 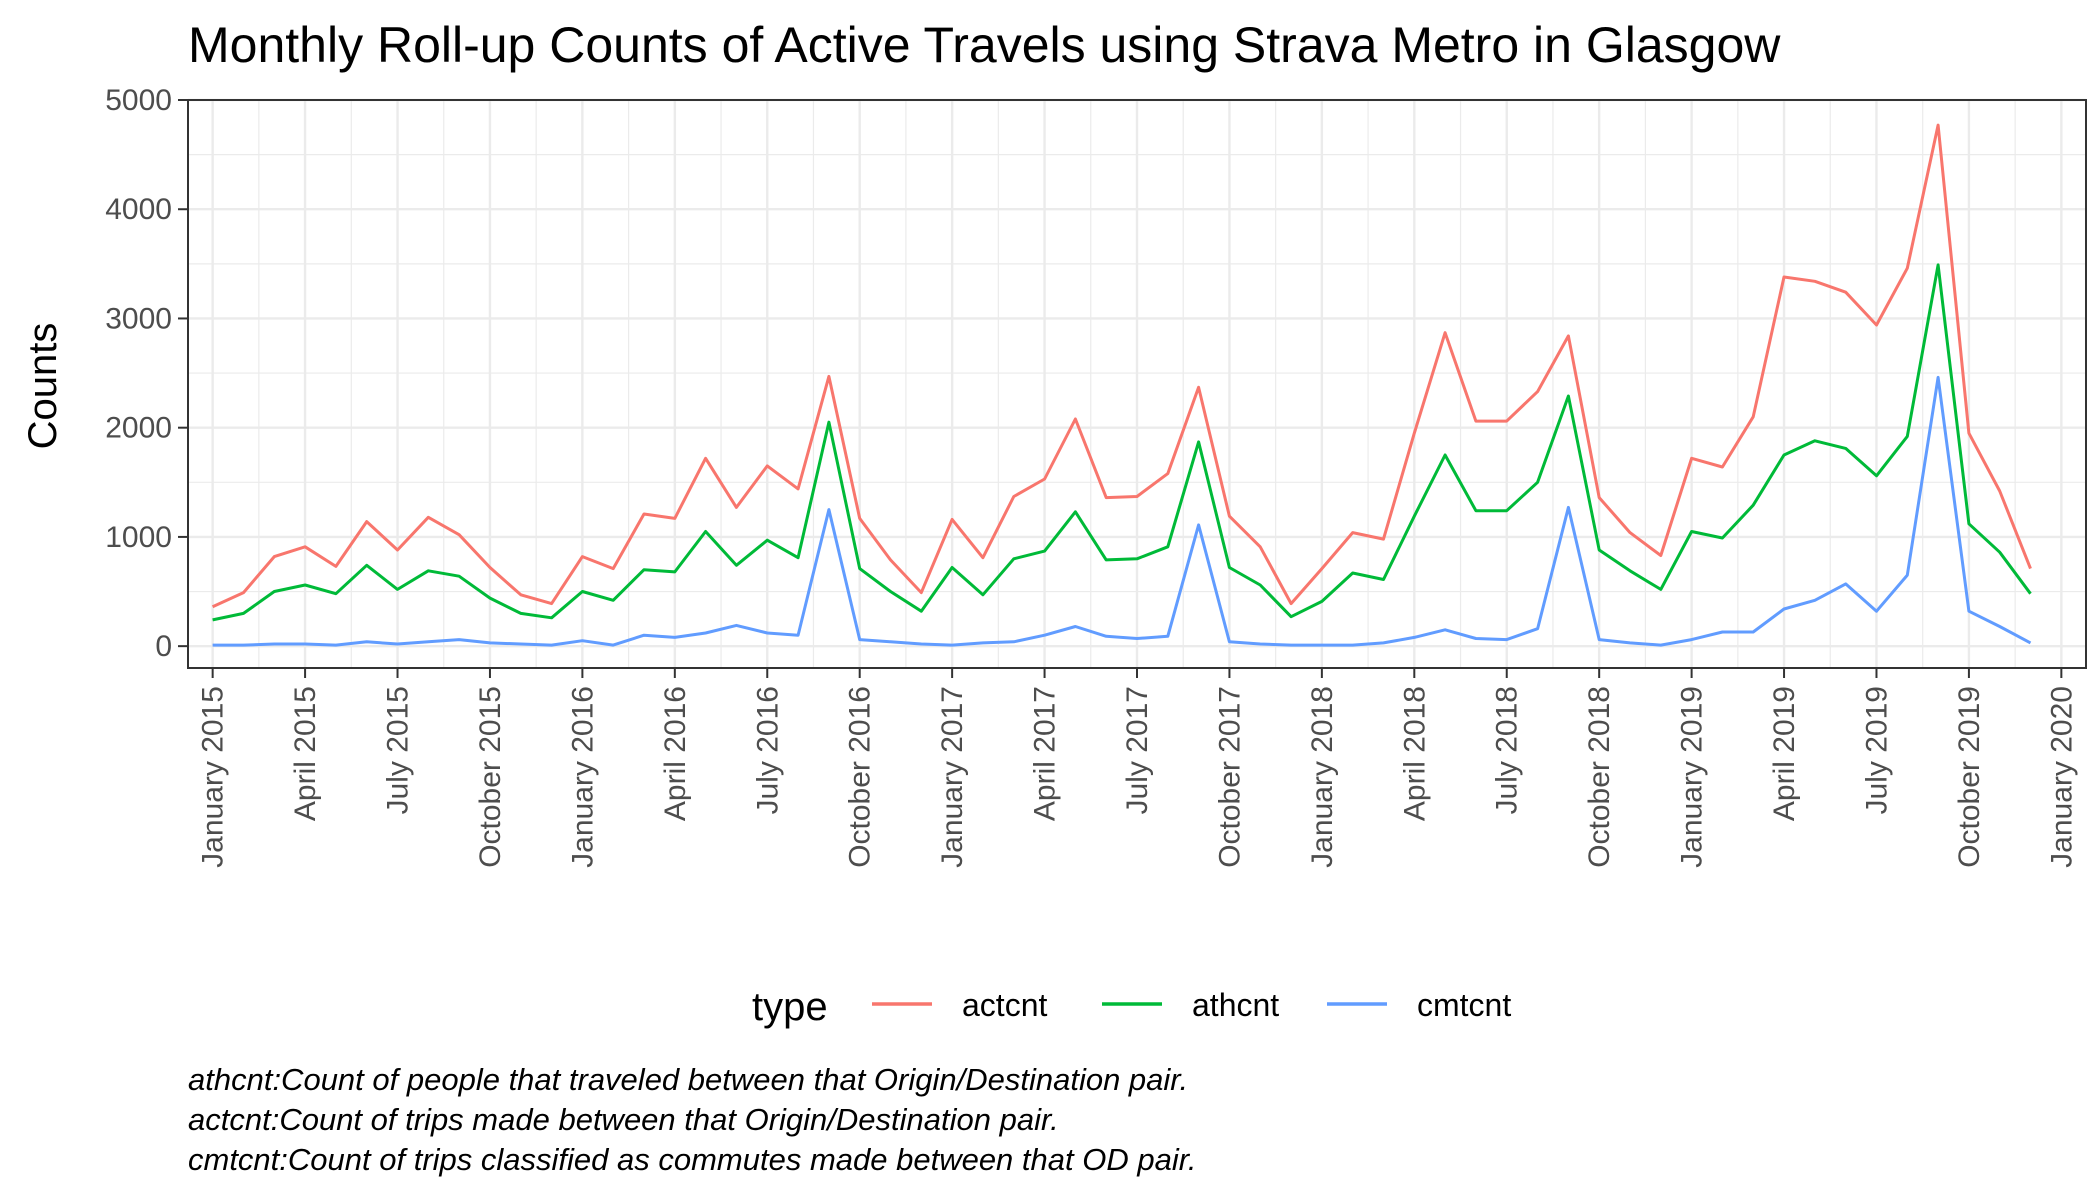 What do you see at coordinates (163, 646) in the screenshot?
I see `y-tick-label: 0` at bounding box center [163, 646].